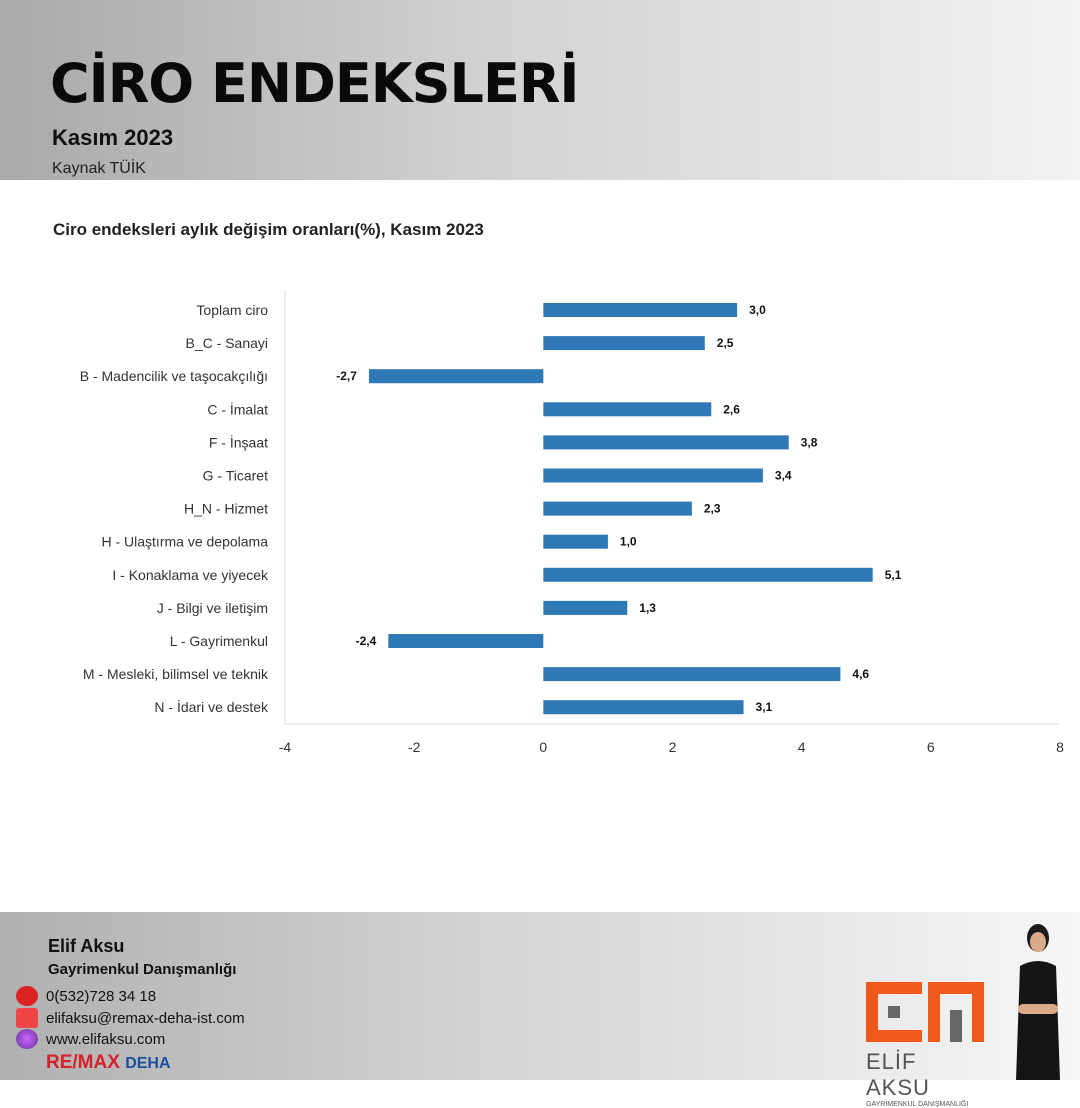  What do you see at coordinates (226, 509) in the screenshot?
I see `category-label: H_N - Hizmet` at bounding box center [226, 509].